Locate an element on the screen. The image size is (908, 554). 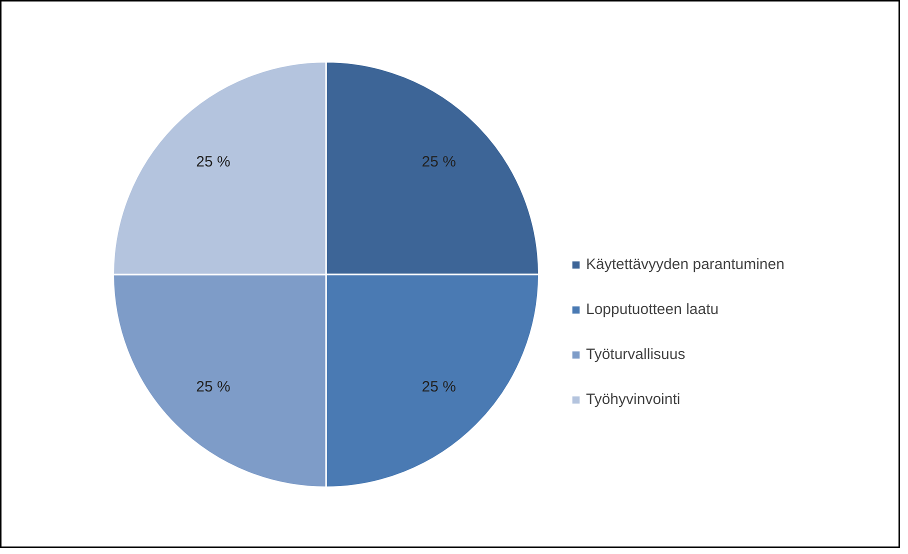
legend-label: Käytettävyyden parantuminen is located at coordinates (685, 264).